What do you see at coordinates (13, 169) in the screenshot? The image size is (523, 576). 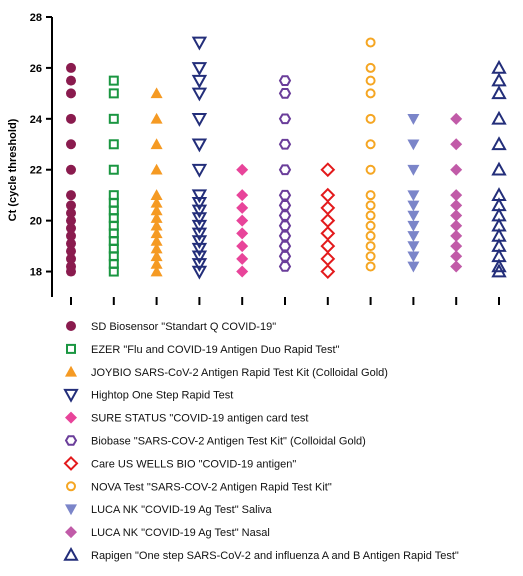 I see `y-axis-title: Ct (cycle threshold)` at bounding box center [13, 169].